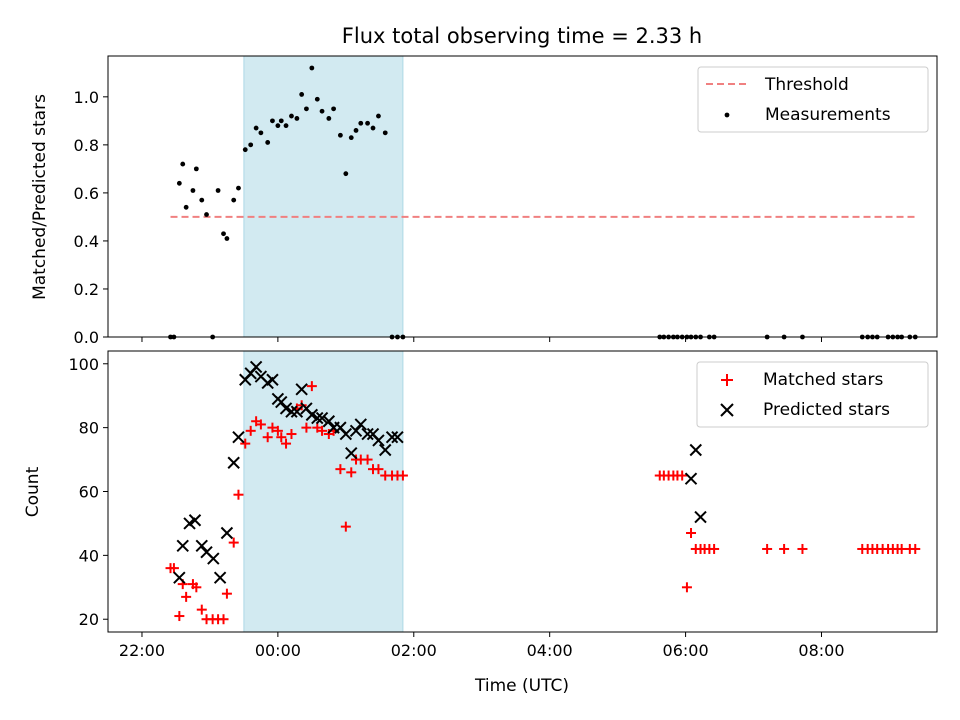 The height and width of the screenshot is (720, 960). Describe the element at coordinates (142, 650) in the screenshot. I see `x-tick-label: 22:00` at that location.